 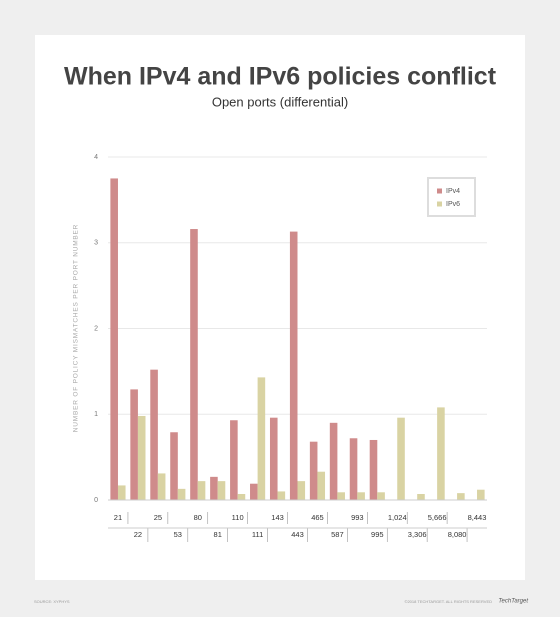 I want to click on x-tick-label: 21, so click(x=118, y=517).